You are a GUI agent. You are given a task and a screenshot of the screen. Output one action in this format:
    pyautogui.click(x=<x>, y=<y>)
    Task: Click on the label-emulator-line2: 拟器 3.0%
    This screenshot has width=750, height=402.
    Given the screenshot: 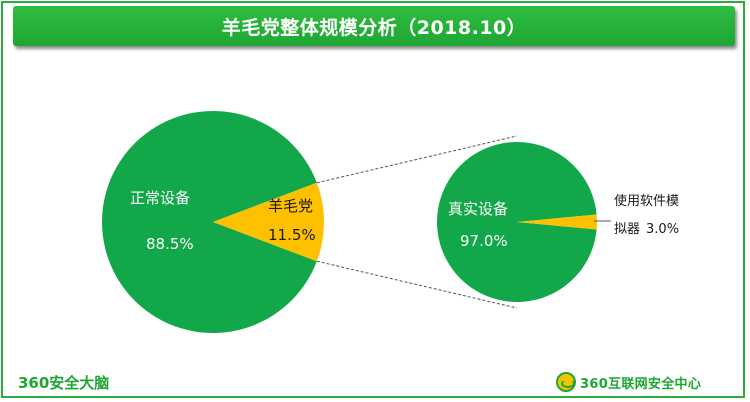 What is the action you would take?
    pyautogui.click(x=646, y=229)
    